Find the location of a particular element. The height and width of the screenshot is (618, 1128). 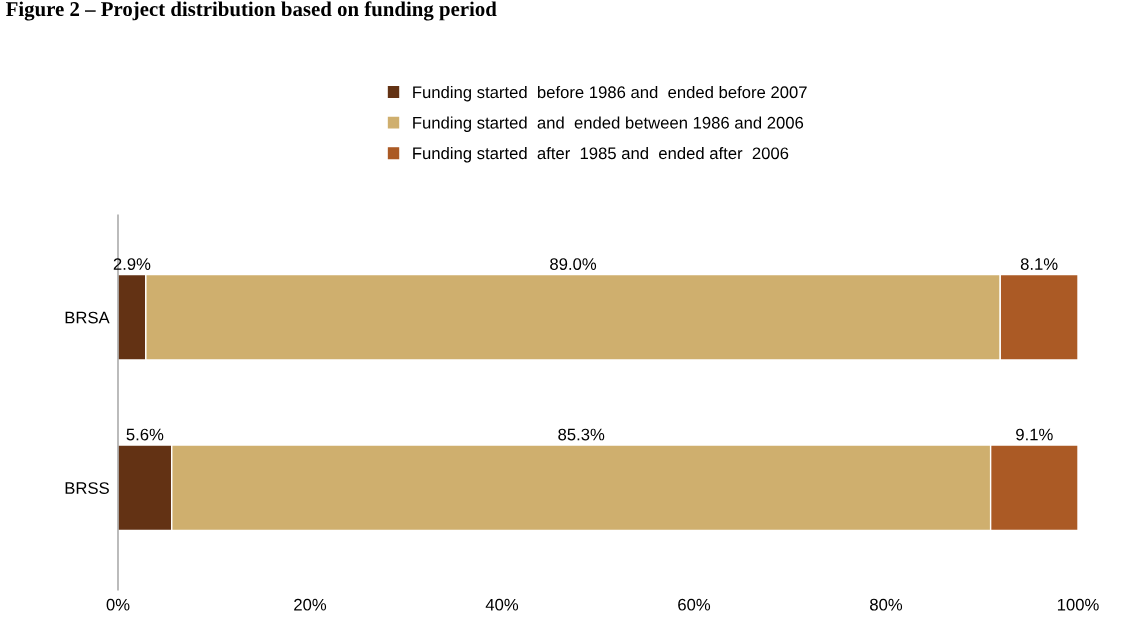

x-tick-label: 100% is located at coordinates (1078, 604).